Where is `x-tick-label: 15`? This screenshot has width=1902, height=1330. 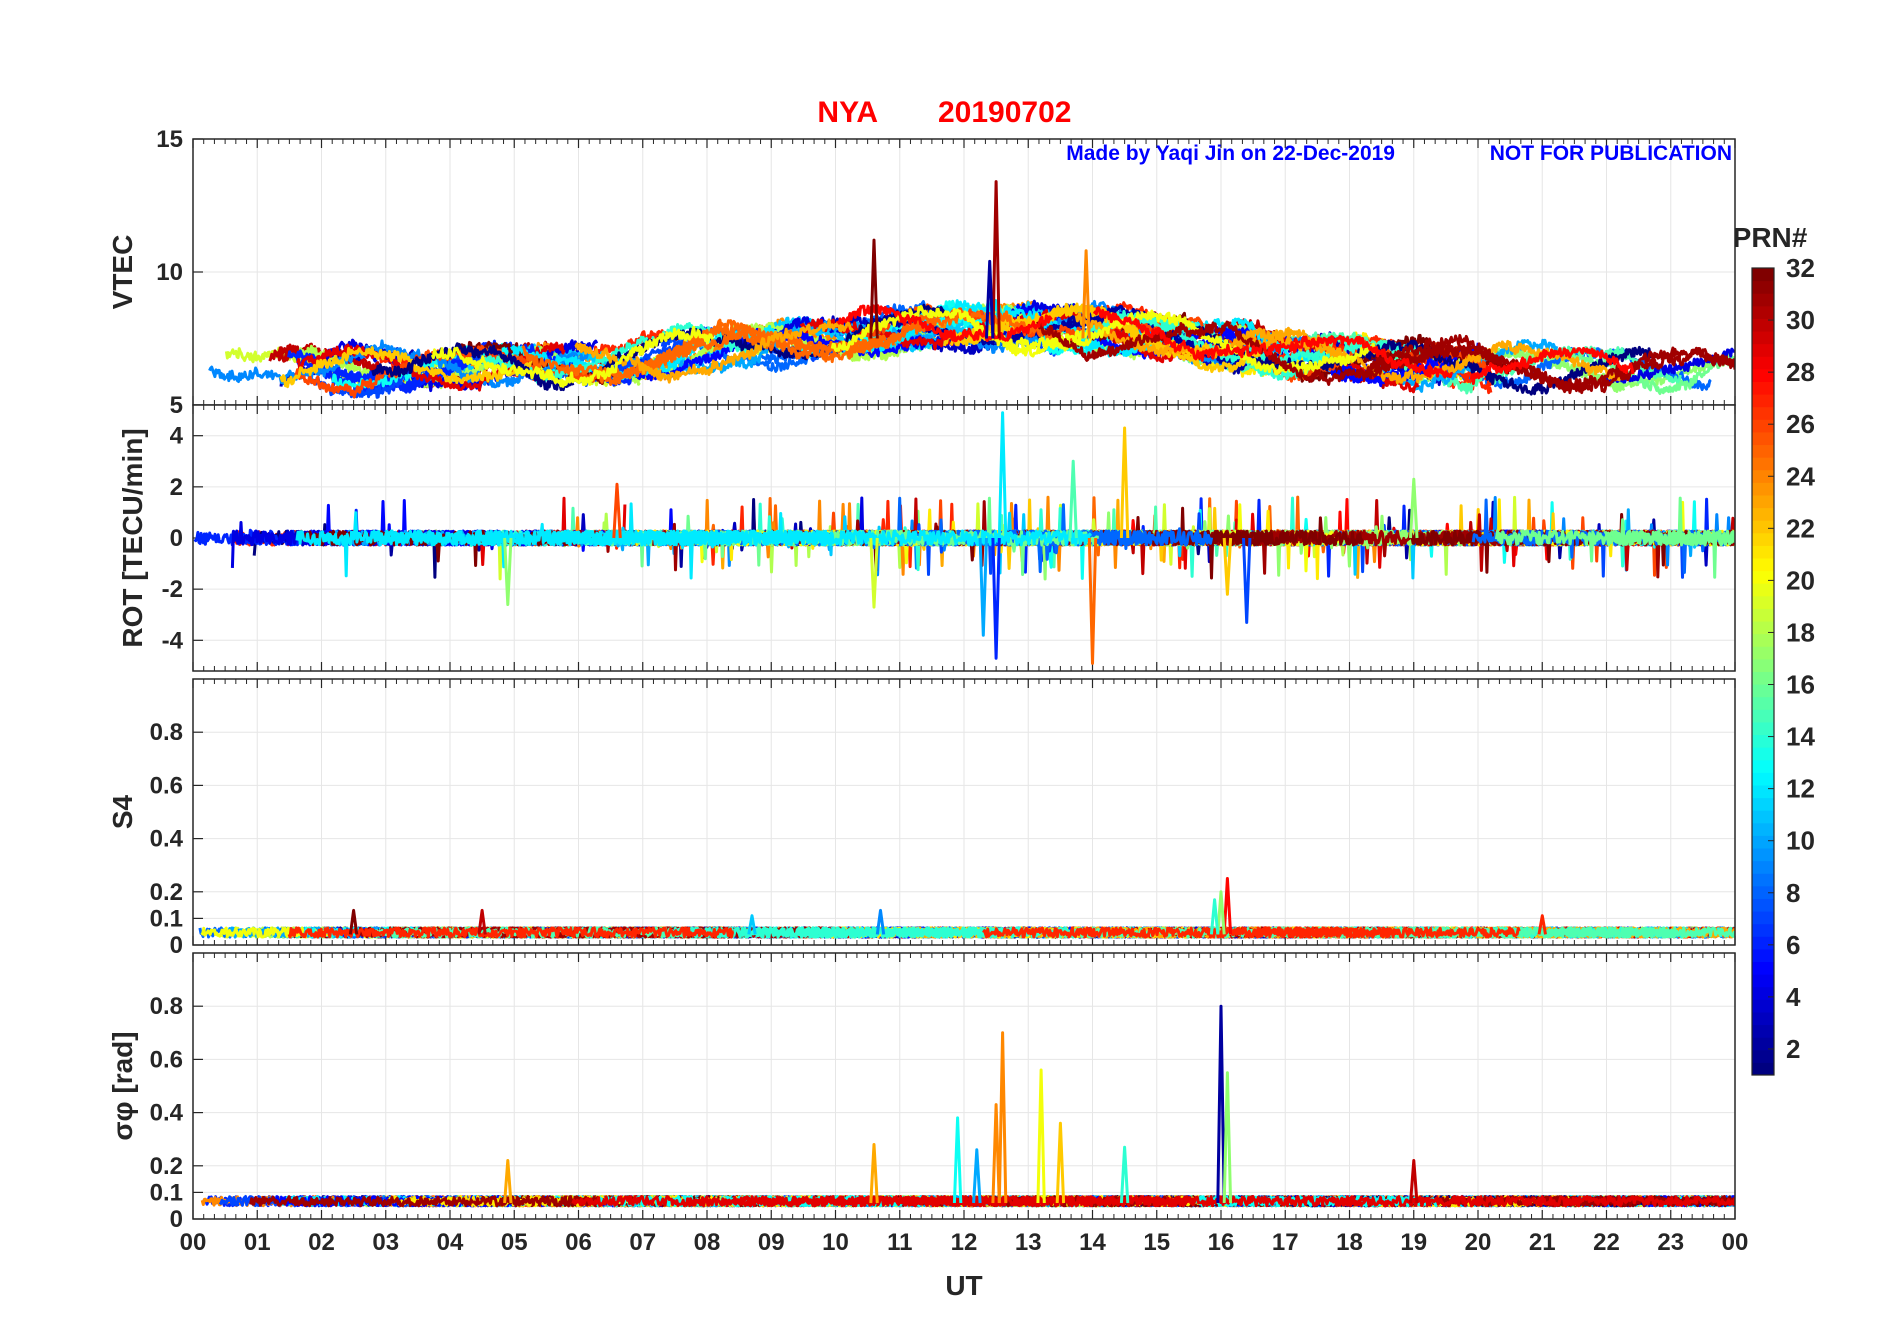 x-tick-label: 15 is located at coordinates (1156, 1242).